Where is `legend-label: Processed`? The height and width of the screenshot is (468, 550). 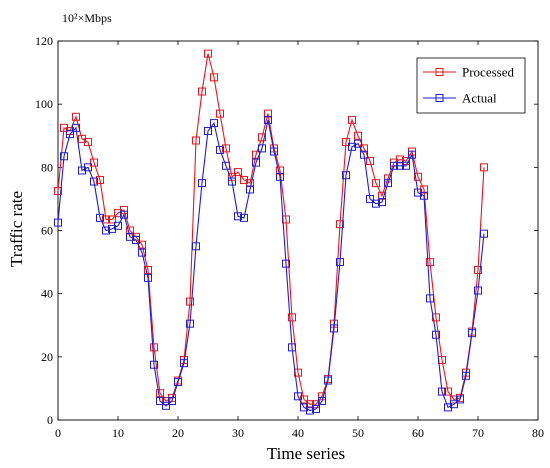 legend-label: Processed is located at coordinates (488, 72).